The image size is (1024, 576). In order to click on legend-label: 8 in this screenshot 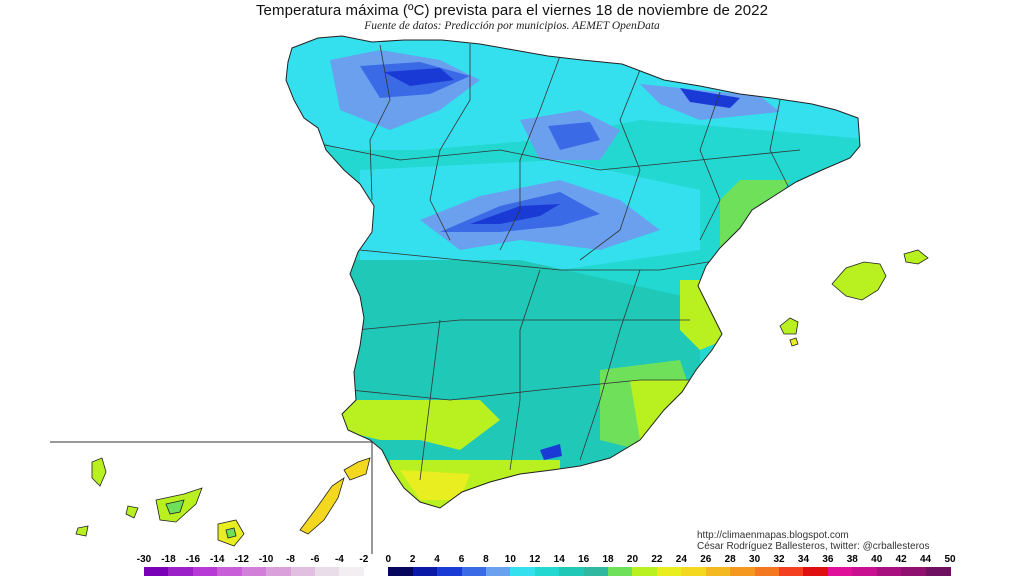, I will do `click(486, 559)`.